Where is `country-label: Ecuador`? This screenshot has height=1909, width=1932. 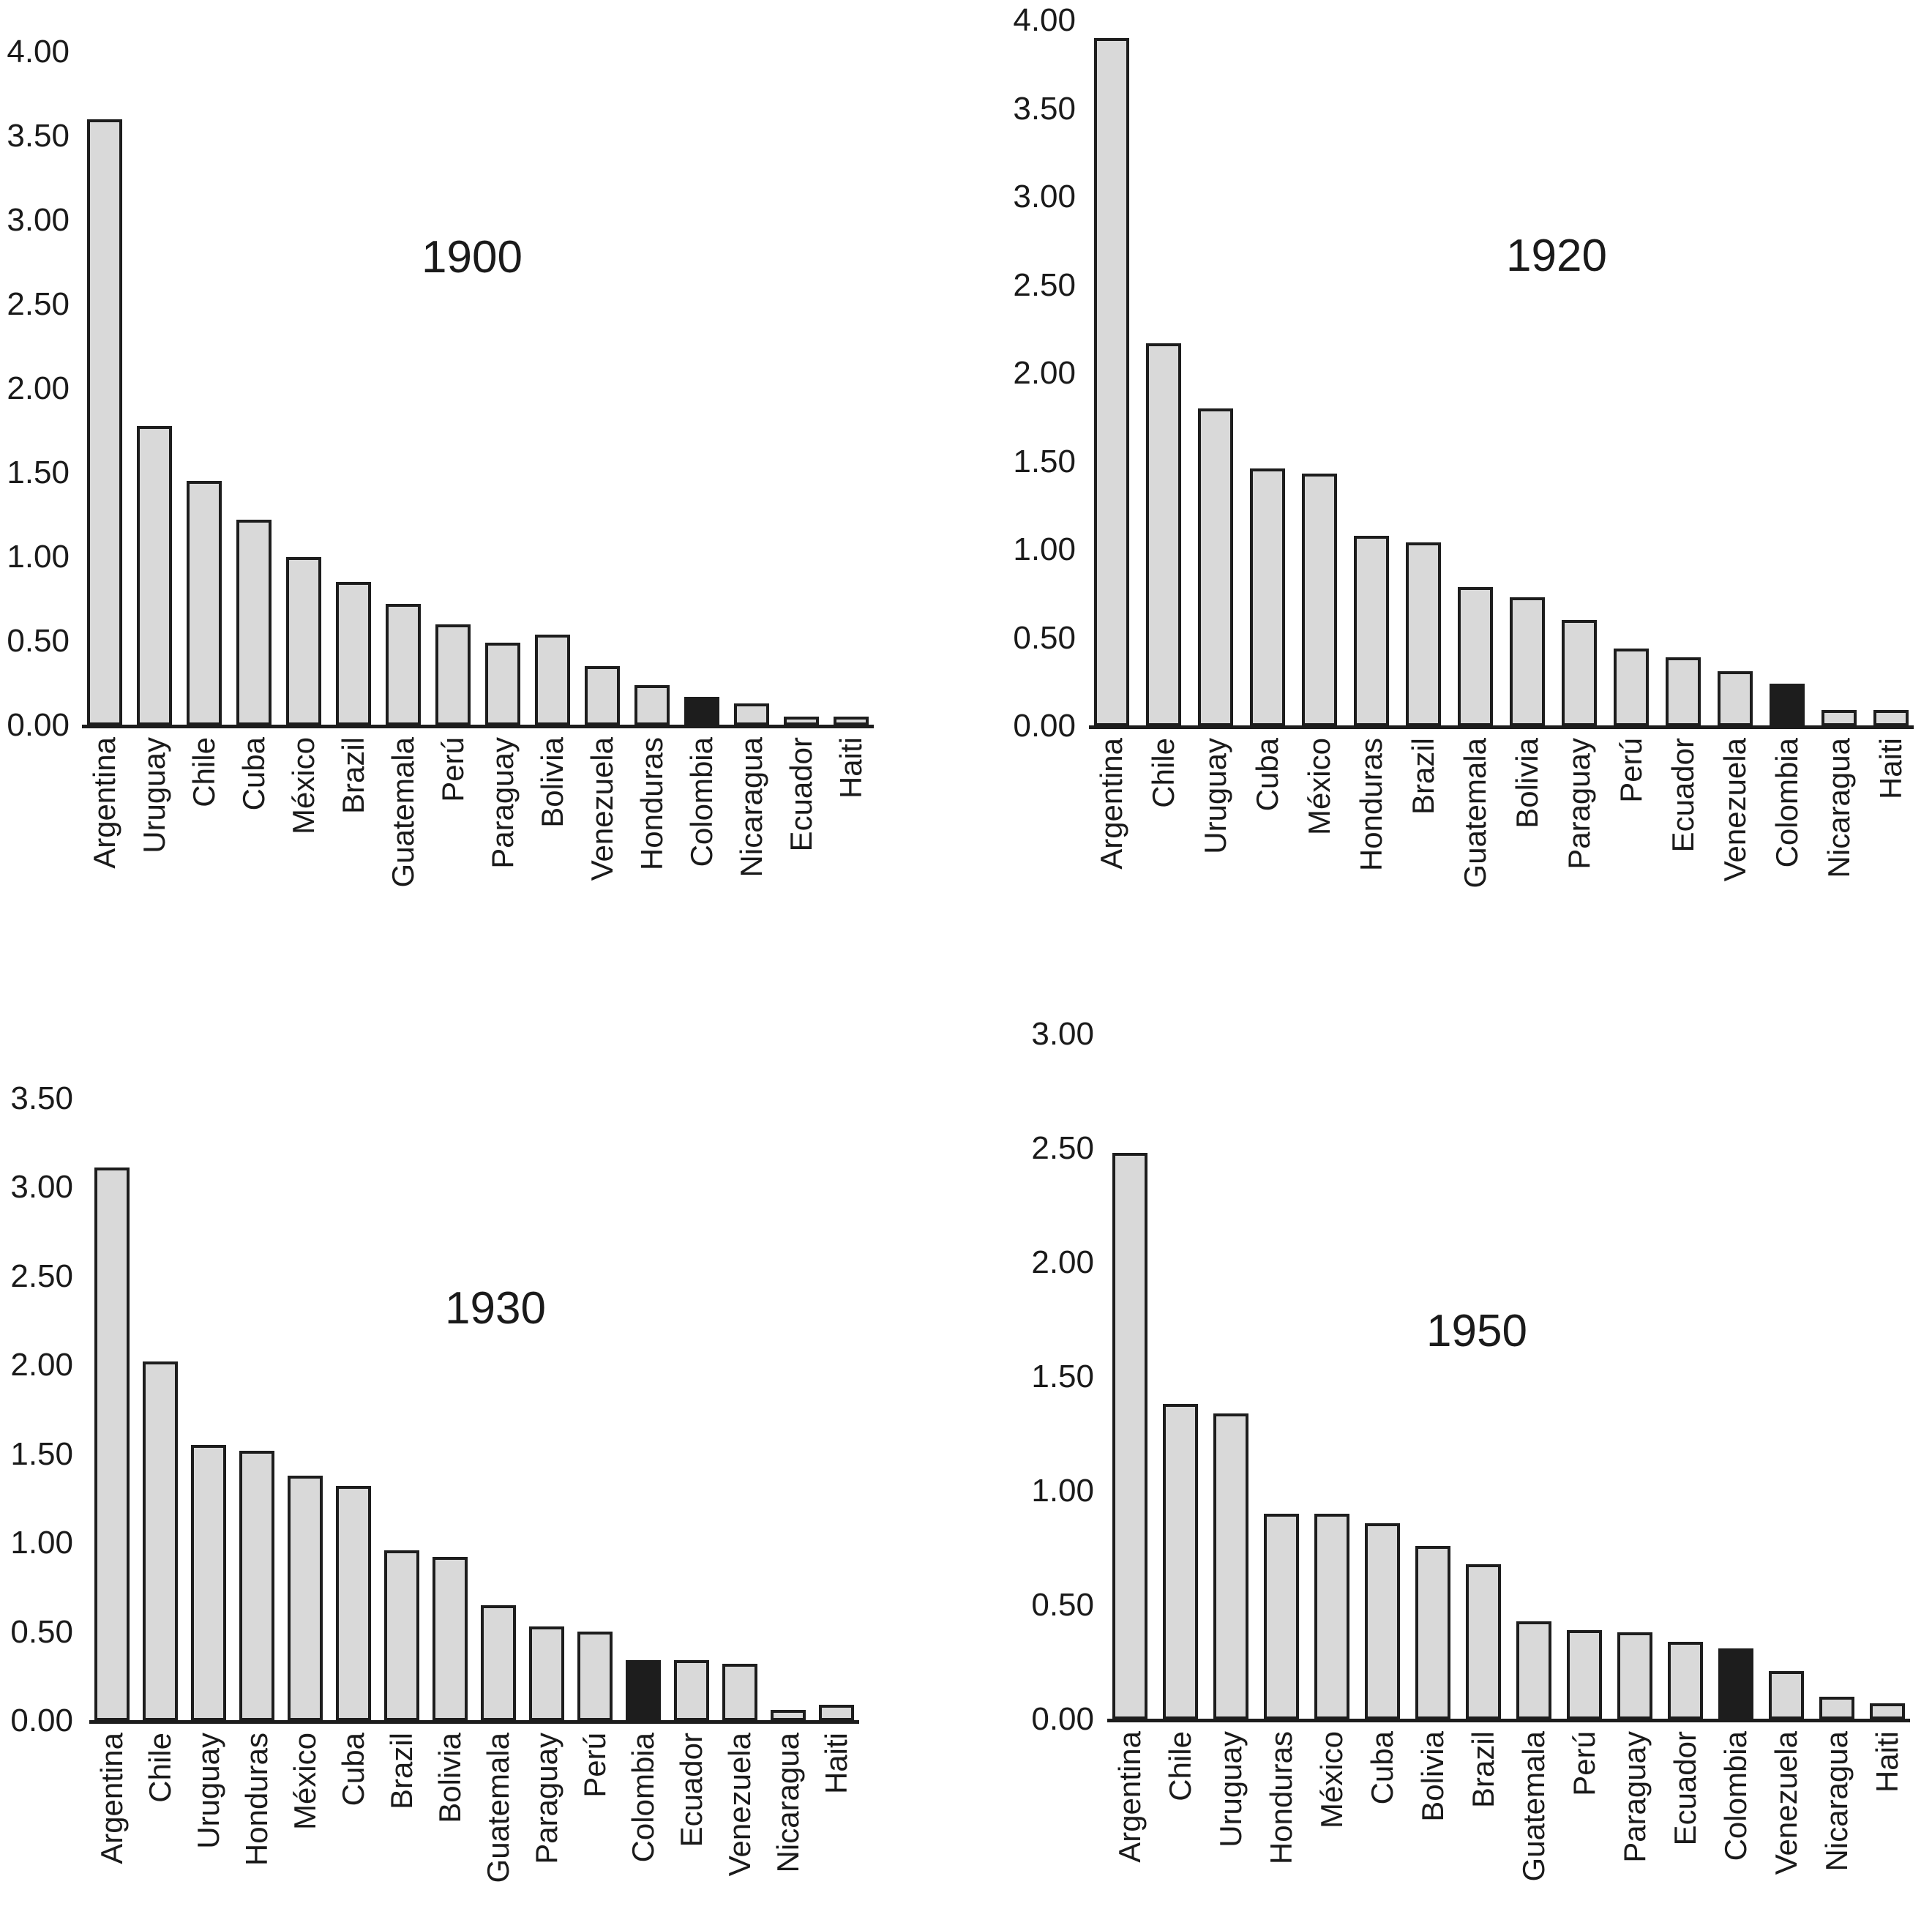 country-label: Ecuador is located at coordinates (1683, 795).